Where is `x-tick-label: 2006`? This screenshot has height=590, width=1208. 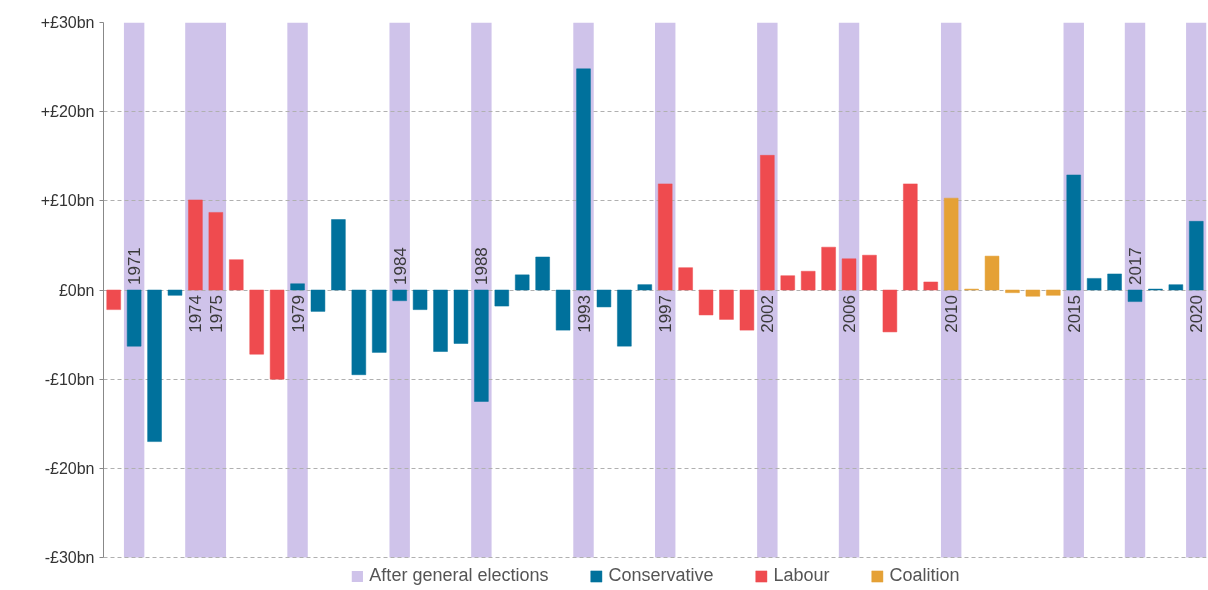 x-tick-label: 2006 is located at coordinates (850, 313).